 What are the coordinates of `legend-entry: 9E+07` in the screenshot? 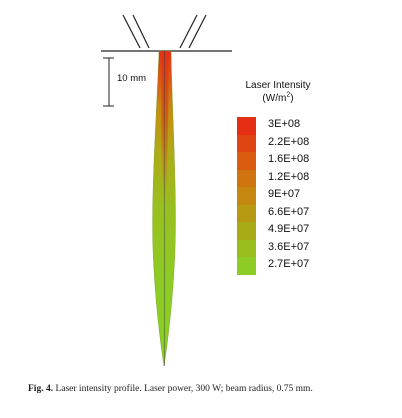 It's located at (292, 196).